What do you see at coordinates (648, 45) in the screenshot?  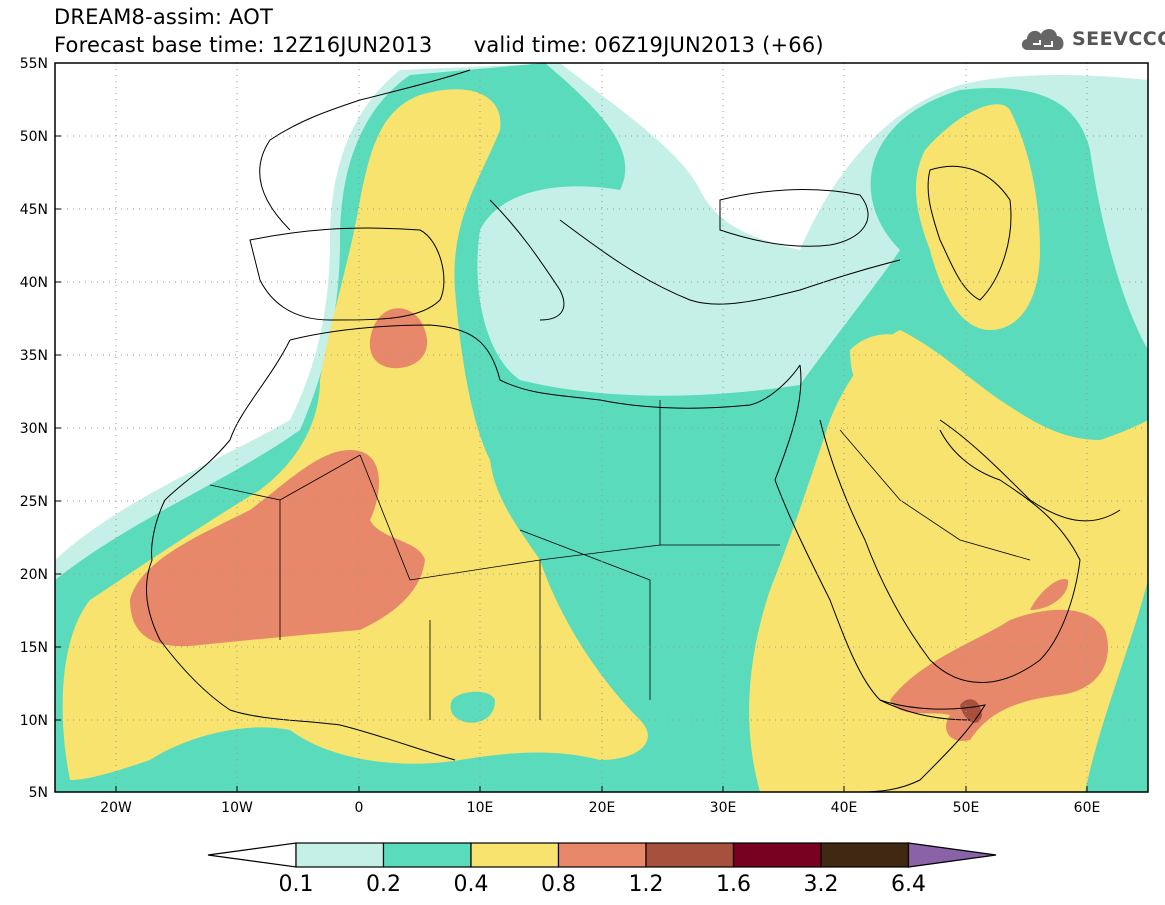 I see `valid-time-label: valid time: 06Z19JUN2013 (+66)` at bounding box center [648, 45].